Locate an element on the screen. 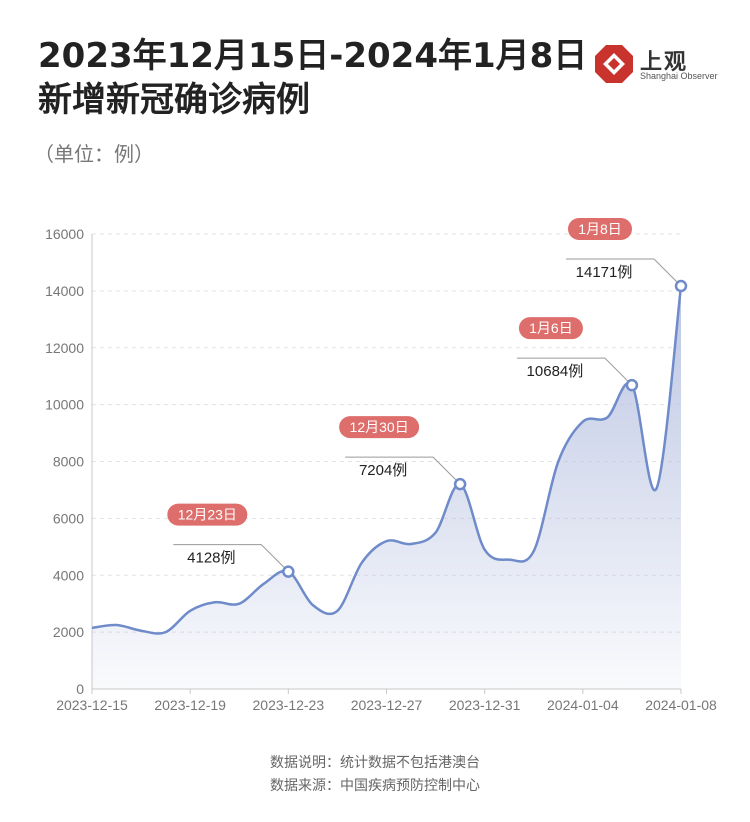  callout-date-label: 12月23日 is located at coordinates (207, 515).